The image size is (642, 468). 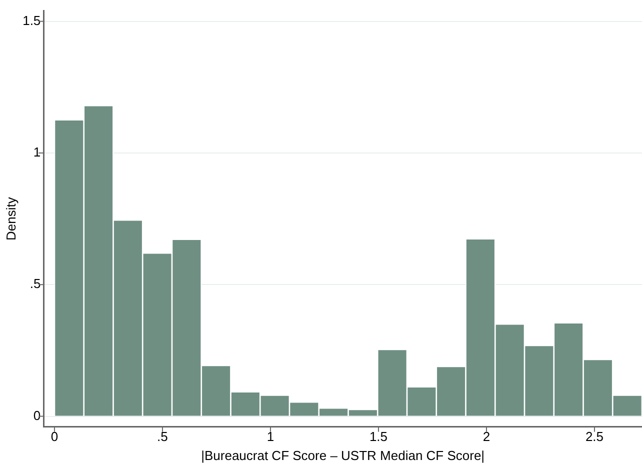 What do you see at coordinates (54, 436) in the screenshot?
I see `x-tick-label: 0` at bounding box center [54, 436].